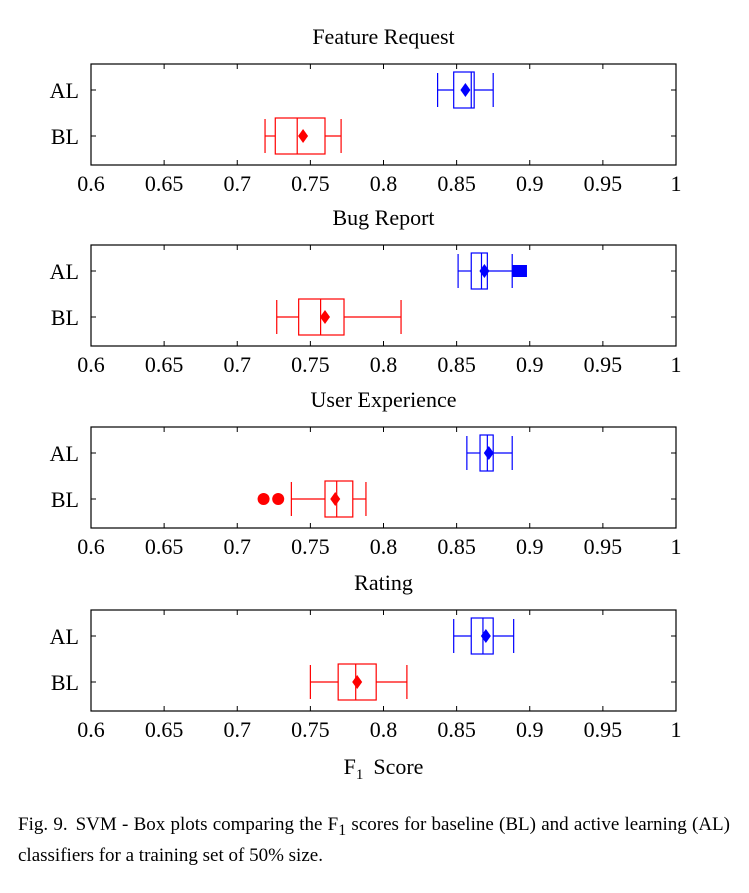 The height and width of the screenshot is (893, 749). Describe the element at coordinates (383, 217) in the screenshot. I see `panel-title: Bug Report` at that location.